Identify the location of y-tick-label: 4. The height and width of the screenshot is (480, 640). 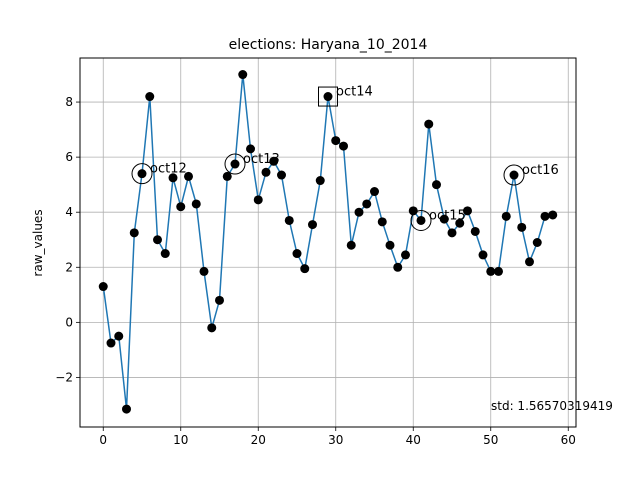
(69, 212).